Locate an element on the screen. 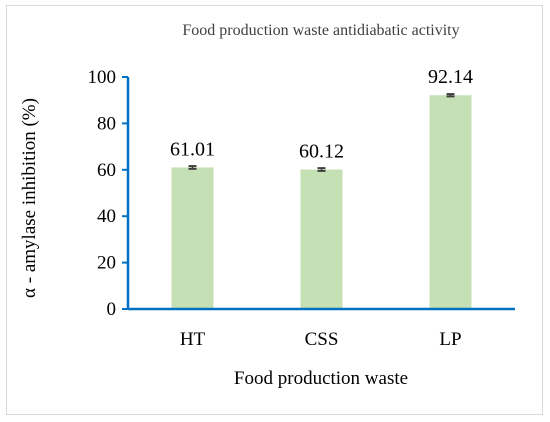 This screenshot has height=422, width=550. y-tick-label: 60 is located at coordinates (106, 170).